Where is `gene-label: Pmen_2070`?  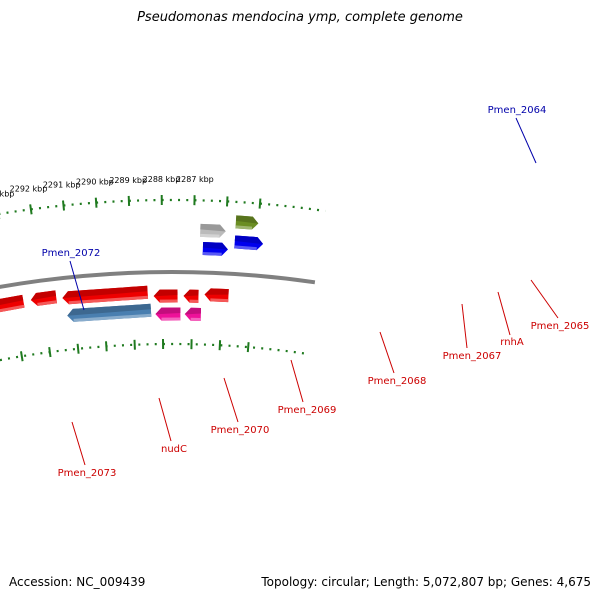 gene-label: Pmen_2070 is located at coordinates (240, 430).